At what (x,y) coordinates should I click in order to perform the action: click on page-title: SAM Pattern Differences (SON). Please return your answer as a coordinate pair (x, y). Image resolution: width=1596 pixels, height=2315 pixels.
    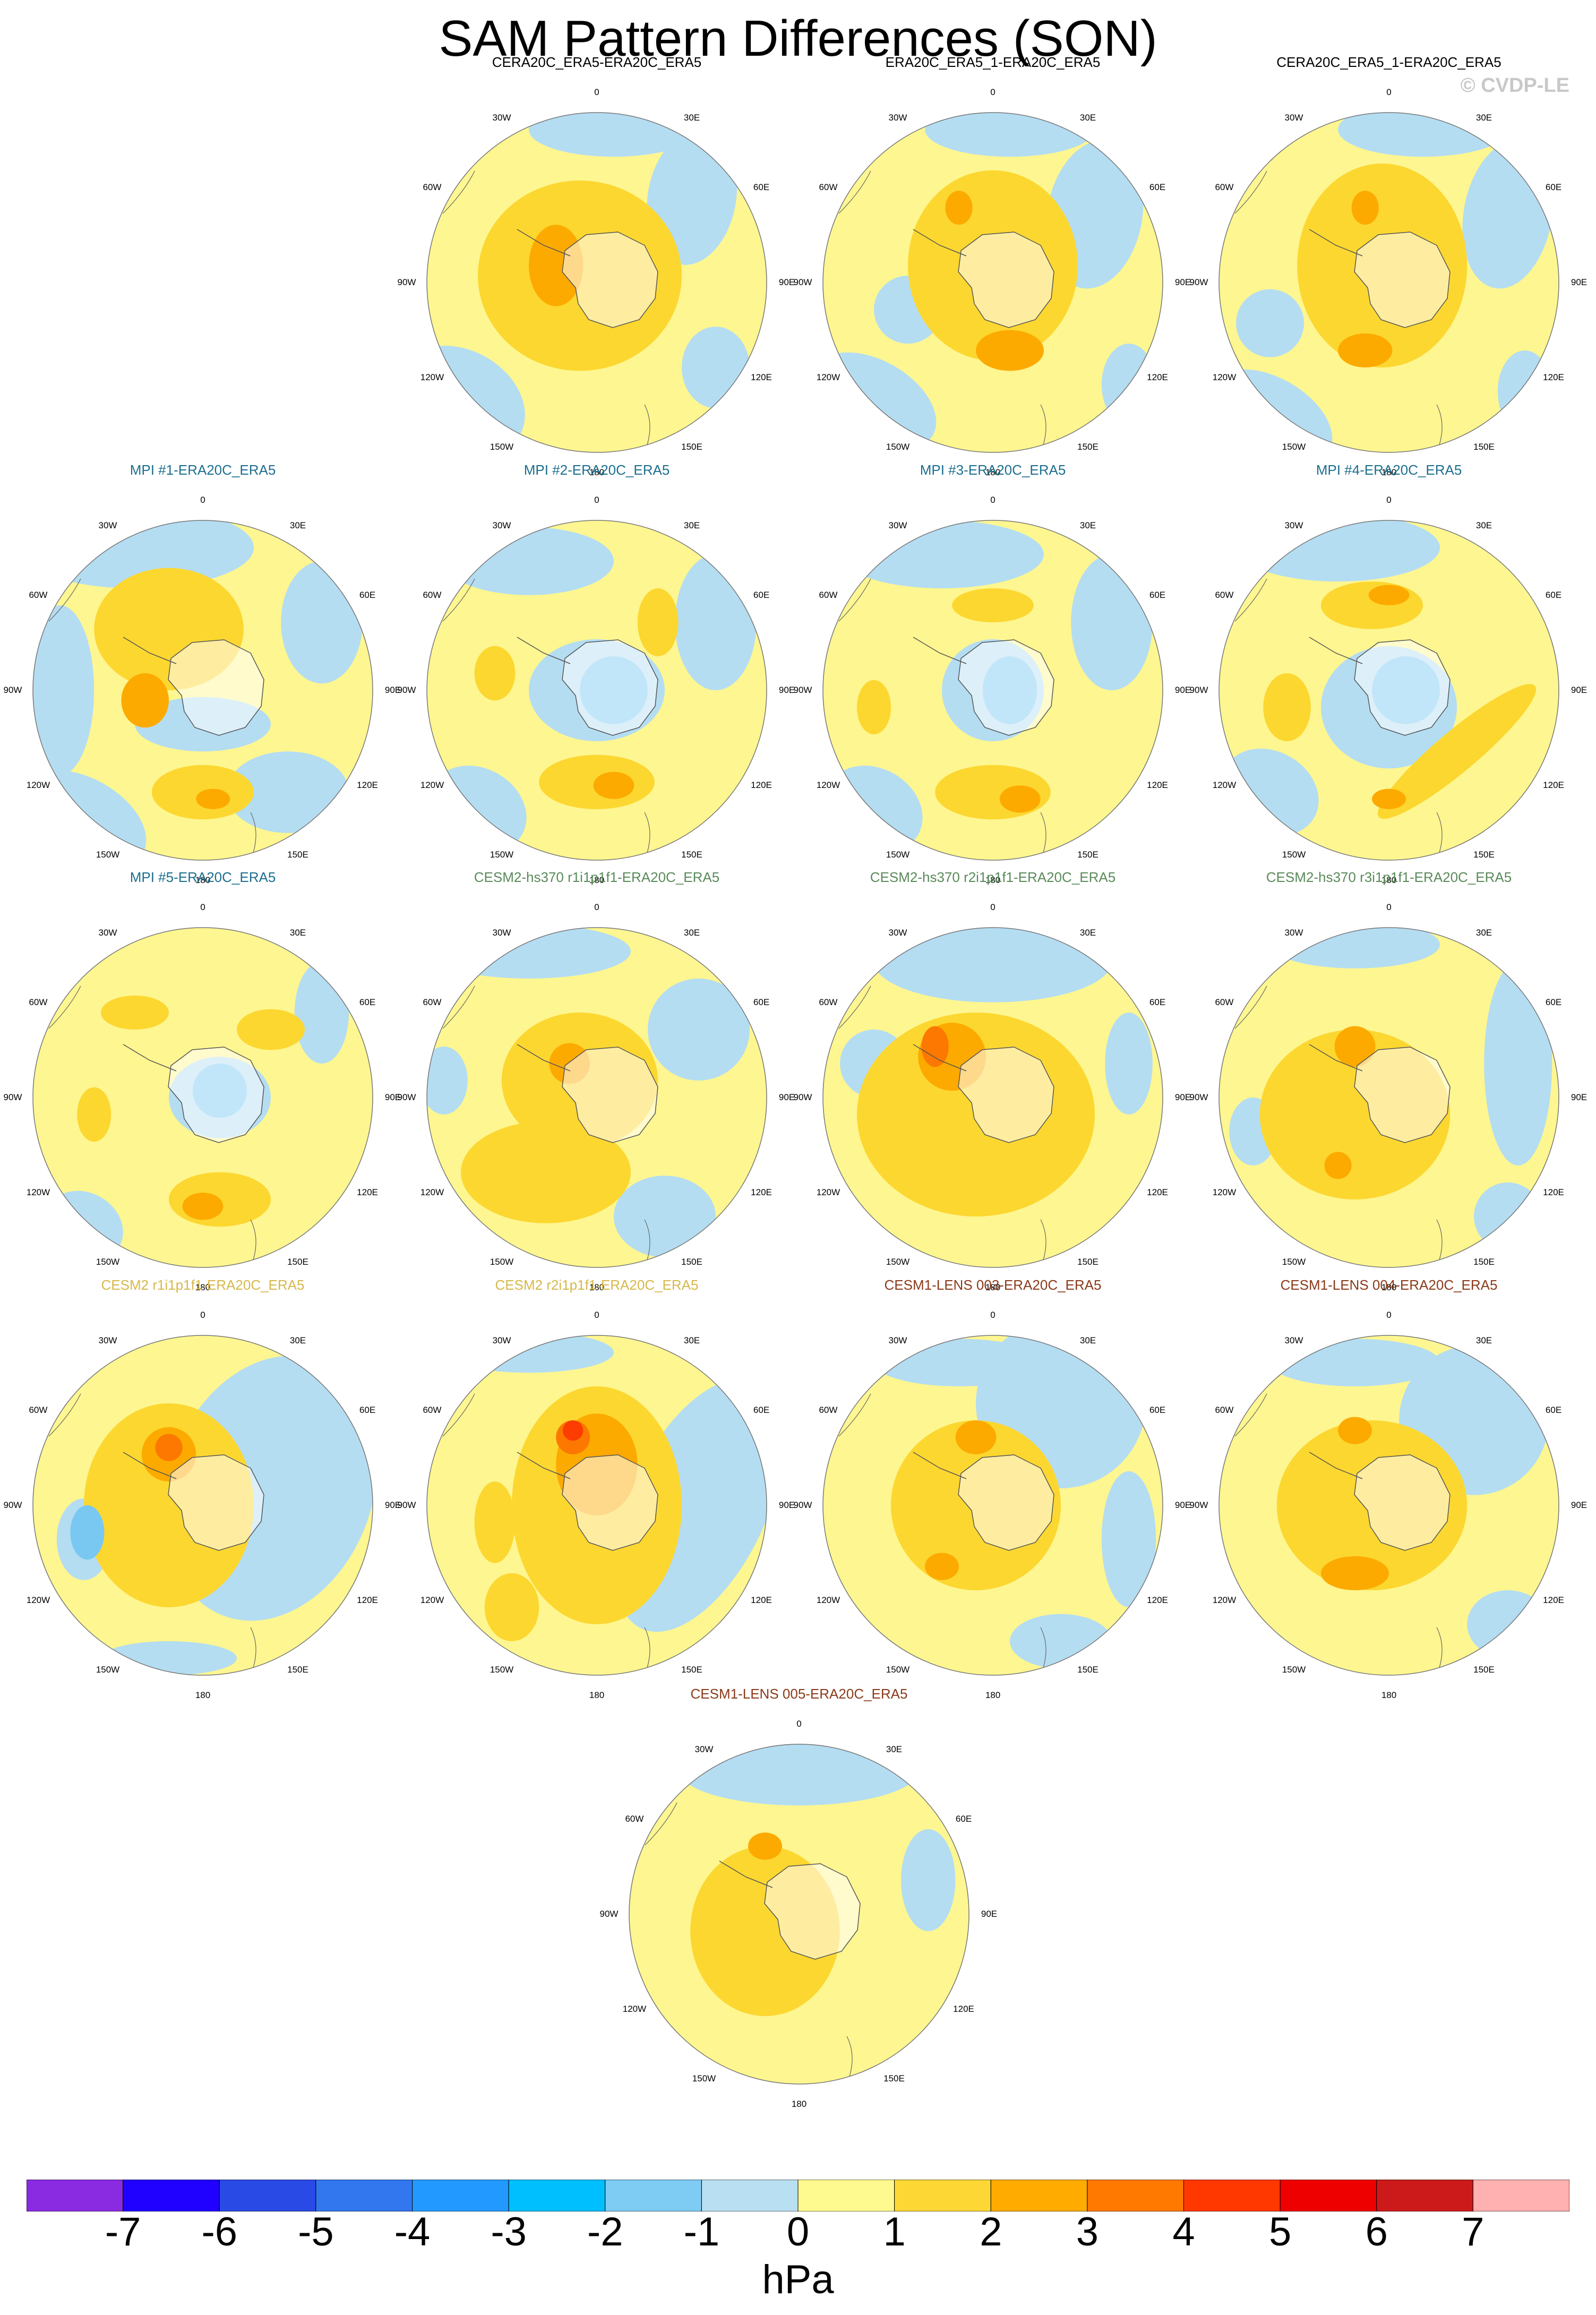
    Looking at the image, I should click on (798, 38).